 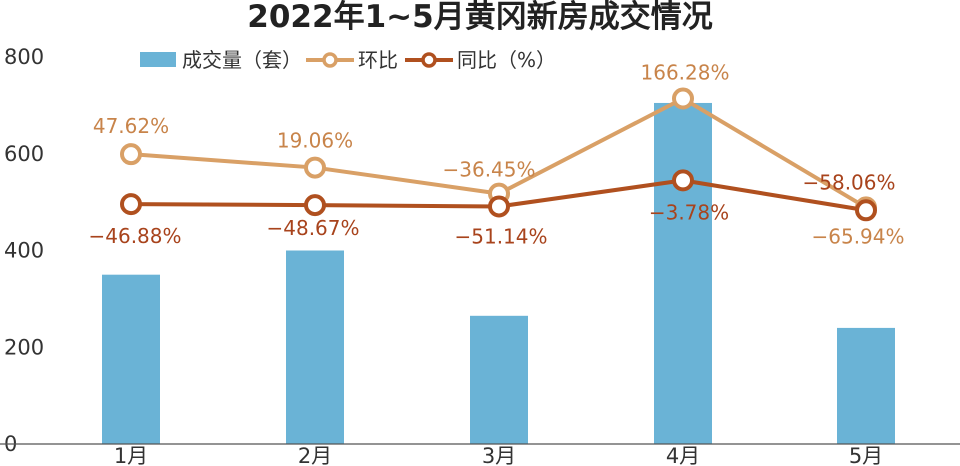 What do you see at coordinates (506, 60) in the screenshot?
I see `legend-tongbi-label: 同比（%）` at bounding box center [506, 60].